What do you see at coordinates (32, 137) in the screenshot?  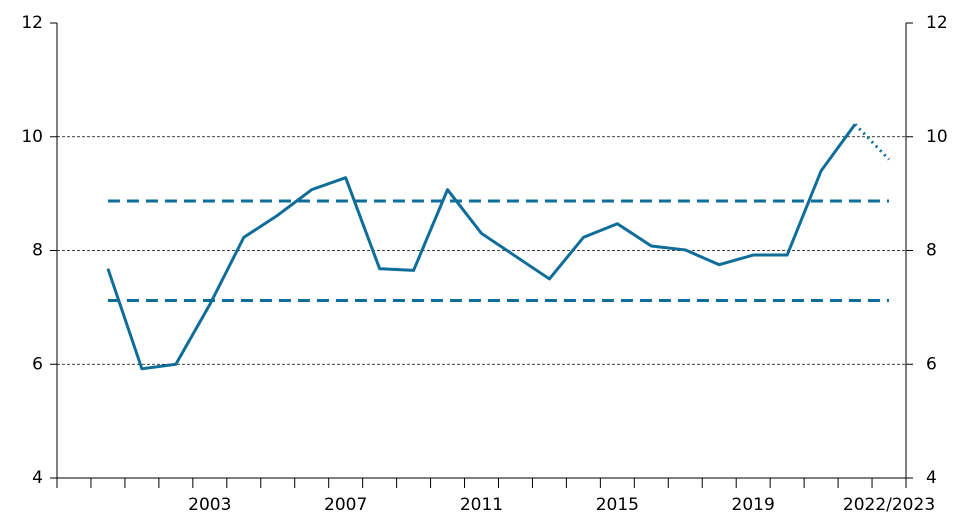 I see `y-tick-label: 10` at bounding box center [32, 137].